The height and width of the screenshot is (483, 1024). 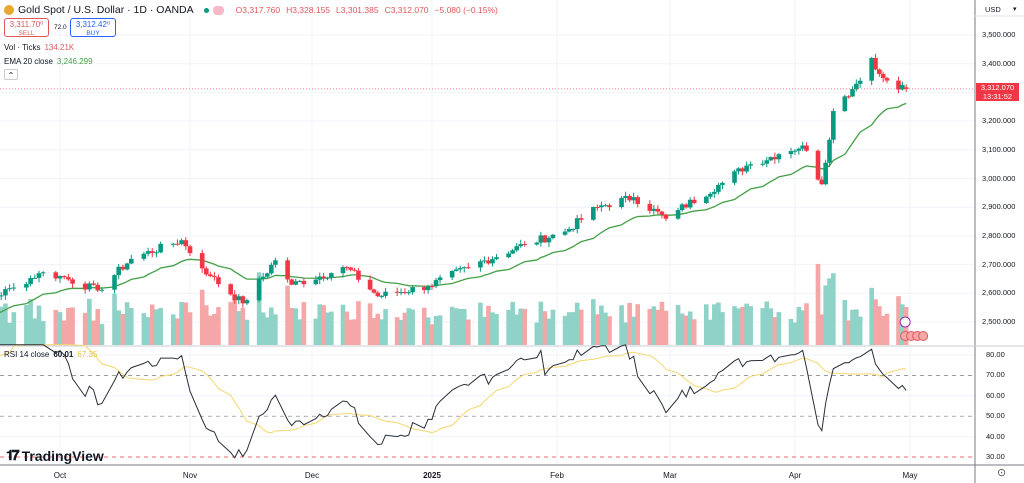 I want to click on settings-icon: ⊙, so click(x=1002, y=473).